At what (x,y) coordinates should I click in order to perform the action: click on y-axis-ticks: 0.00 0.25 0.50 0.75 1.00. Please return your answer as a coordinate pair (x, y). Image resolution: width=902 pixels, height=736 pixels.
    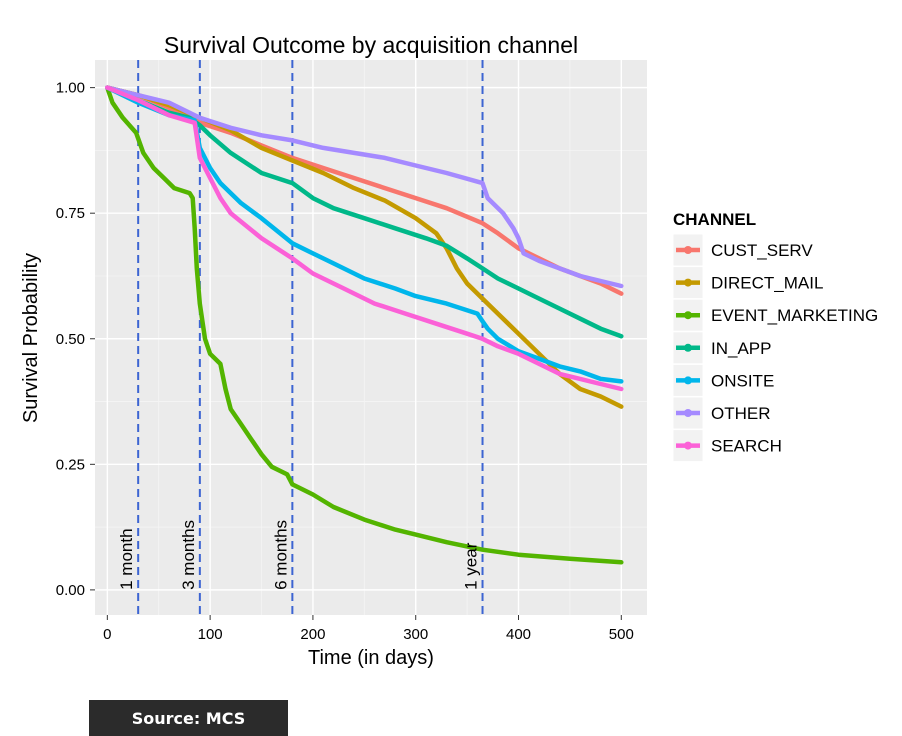
    Looking at the image, I should click on (75, 339).